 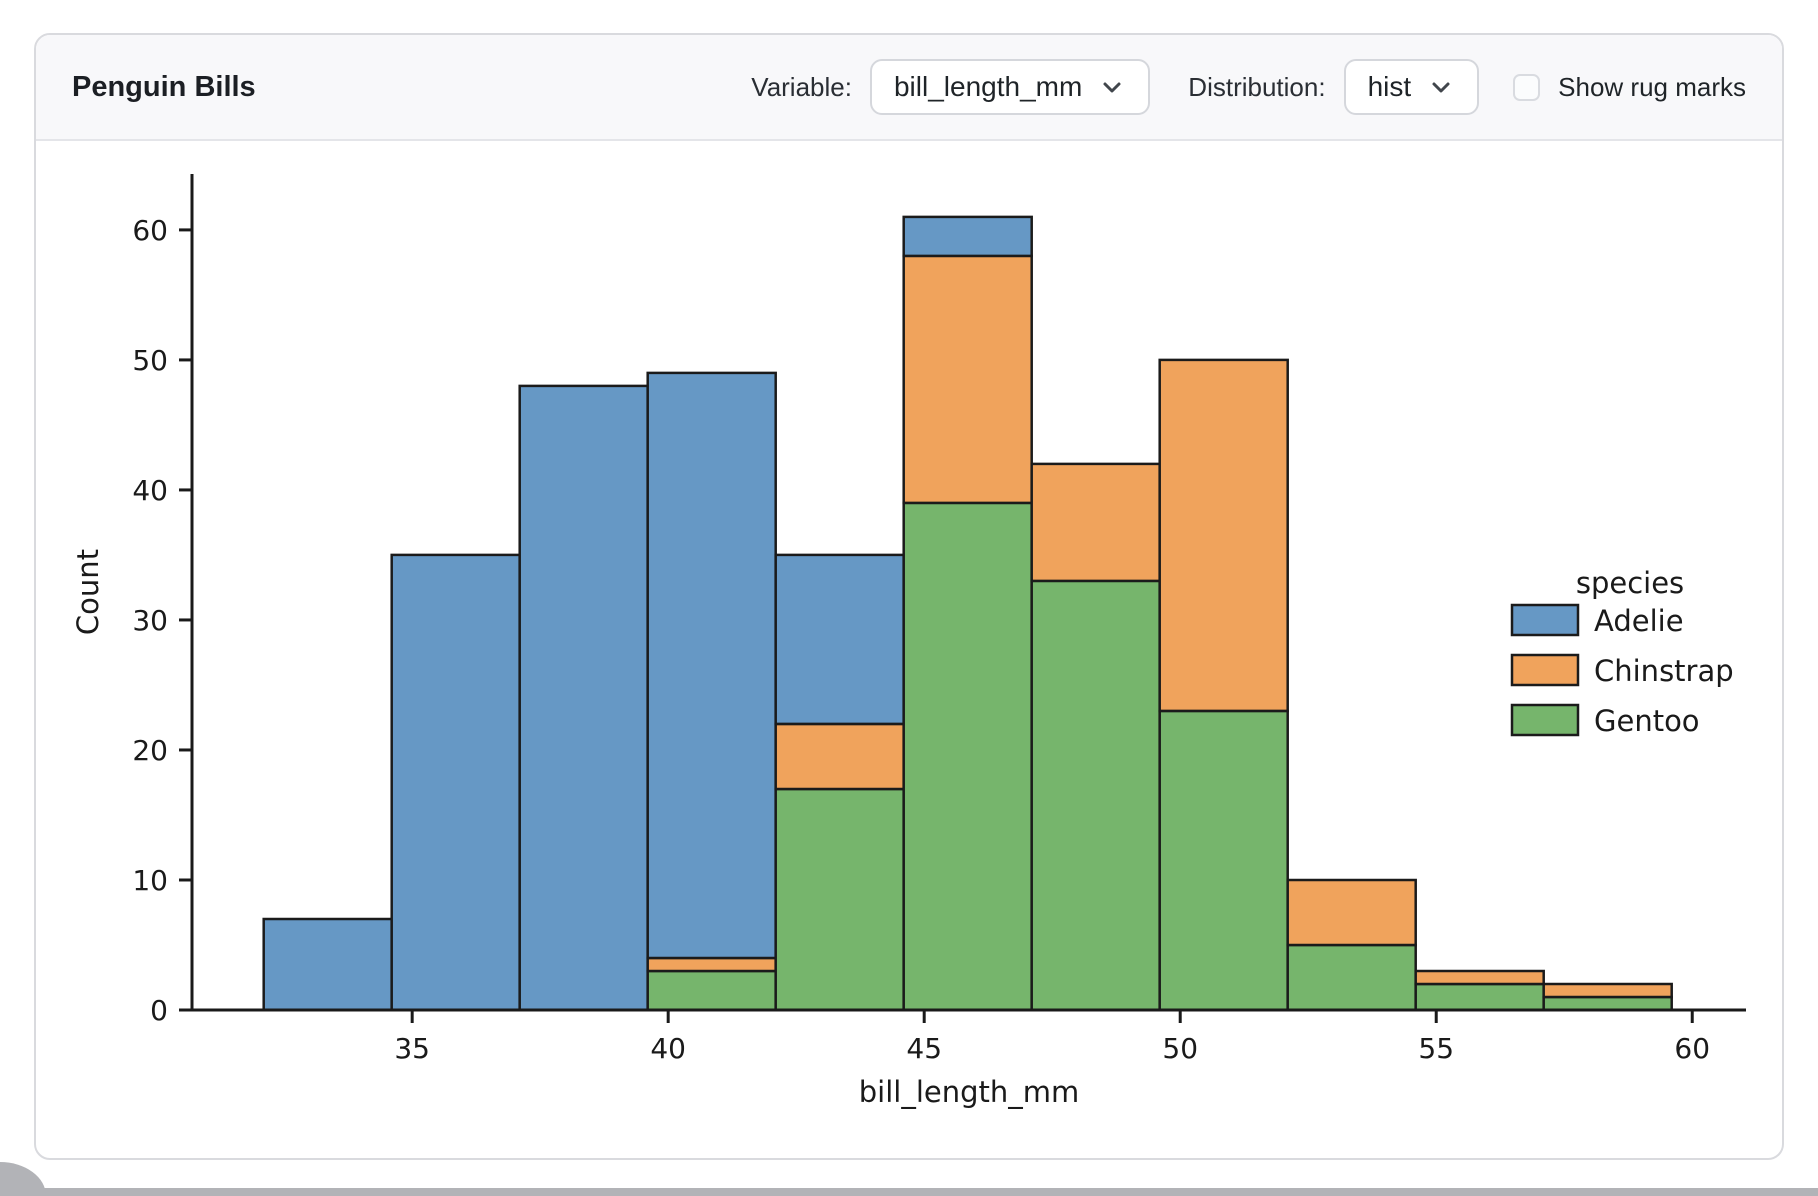 What do you see at coordinates (1652, 86) in the screenshot?
I see `show-rug-marks-label: Show rug marks` at bounding box center [1652, 86].